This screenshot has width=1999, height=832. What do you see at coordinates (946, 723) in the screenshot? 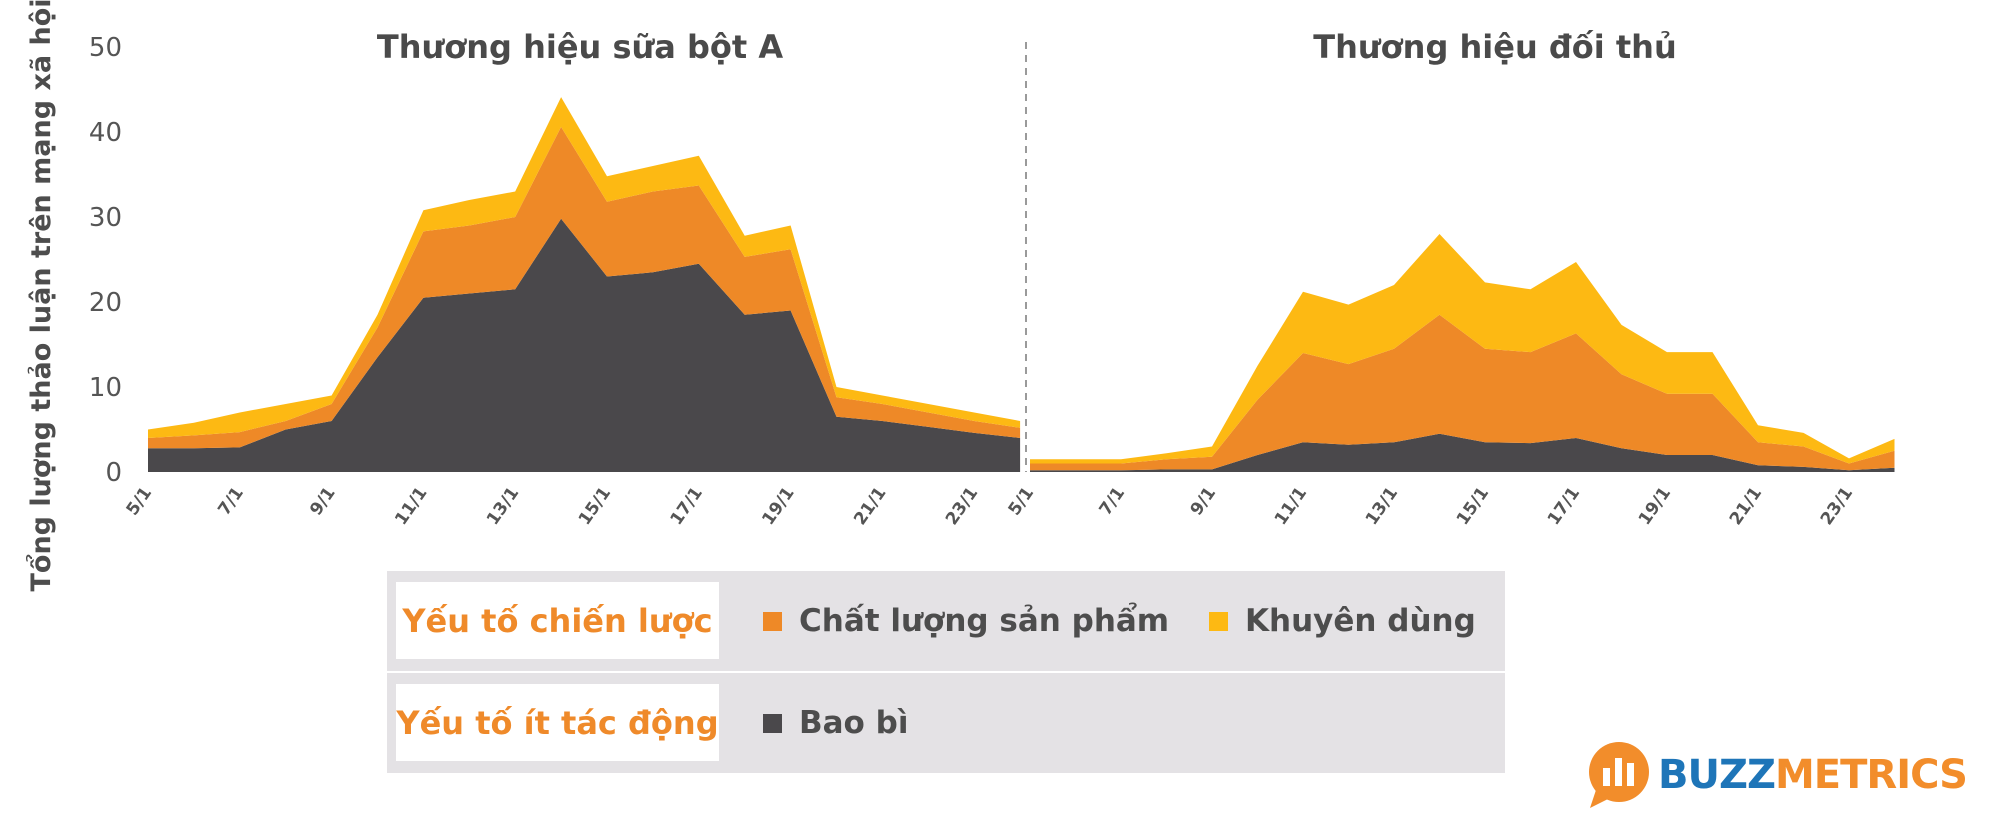
I see `legend-row-low-impact: Yếu tố ít tác động Bao bì` at bounding box center [946, 723].